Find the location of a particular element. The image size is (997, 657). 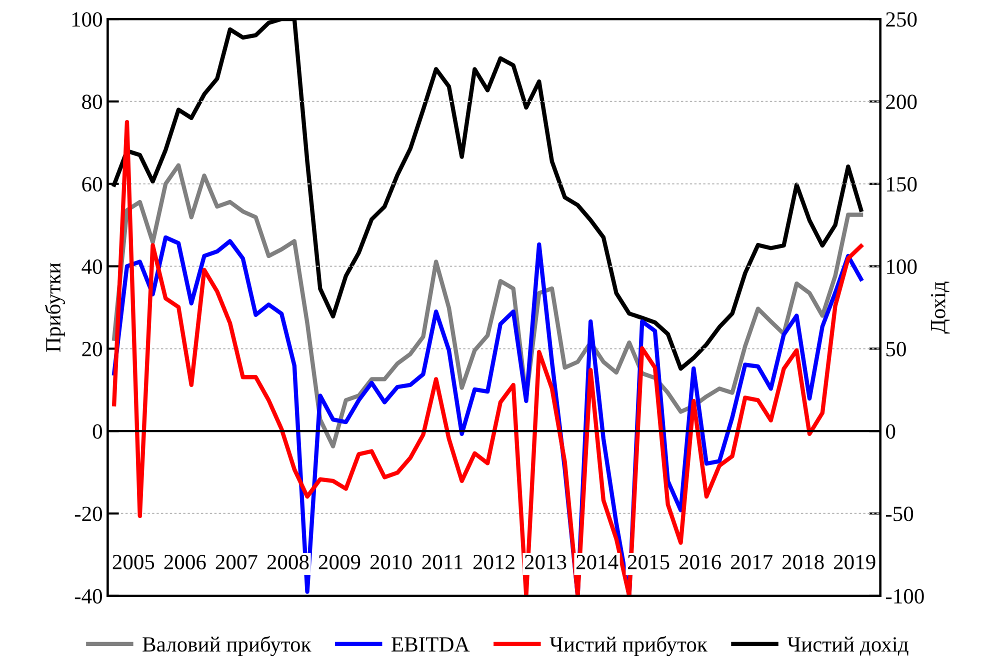

x-tick-label: 2014 is located at coordinates (597, 562).